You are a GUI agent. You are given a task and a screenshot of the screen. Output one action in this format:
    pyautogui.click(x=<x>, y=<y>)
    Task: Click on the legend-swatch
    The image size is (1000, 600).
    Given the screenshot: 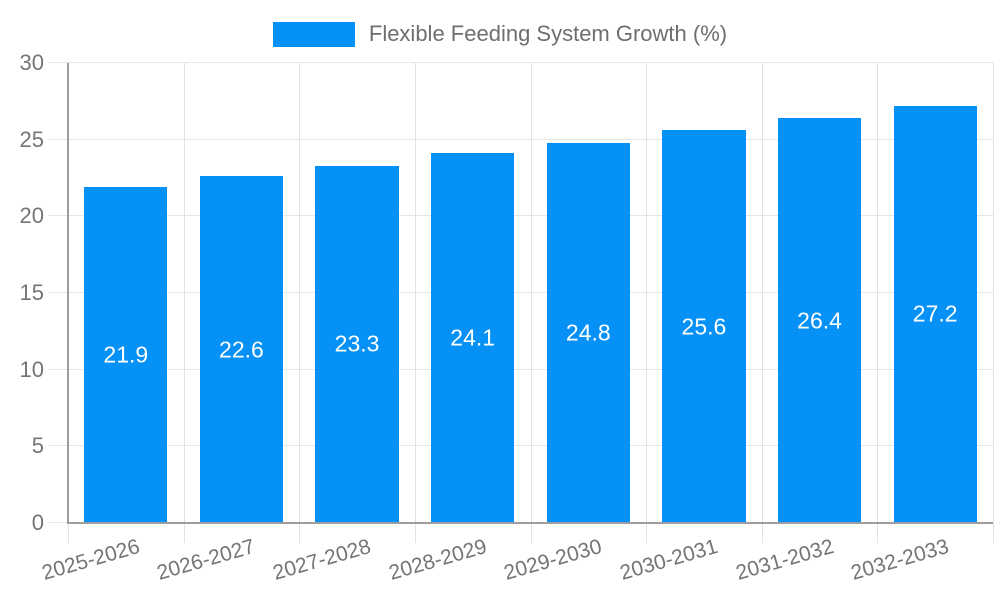 What is the action you would take?
    pyautogui.click(x=313, y=34)
    